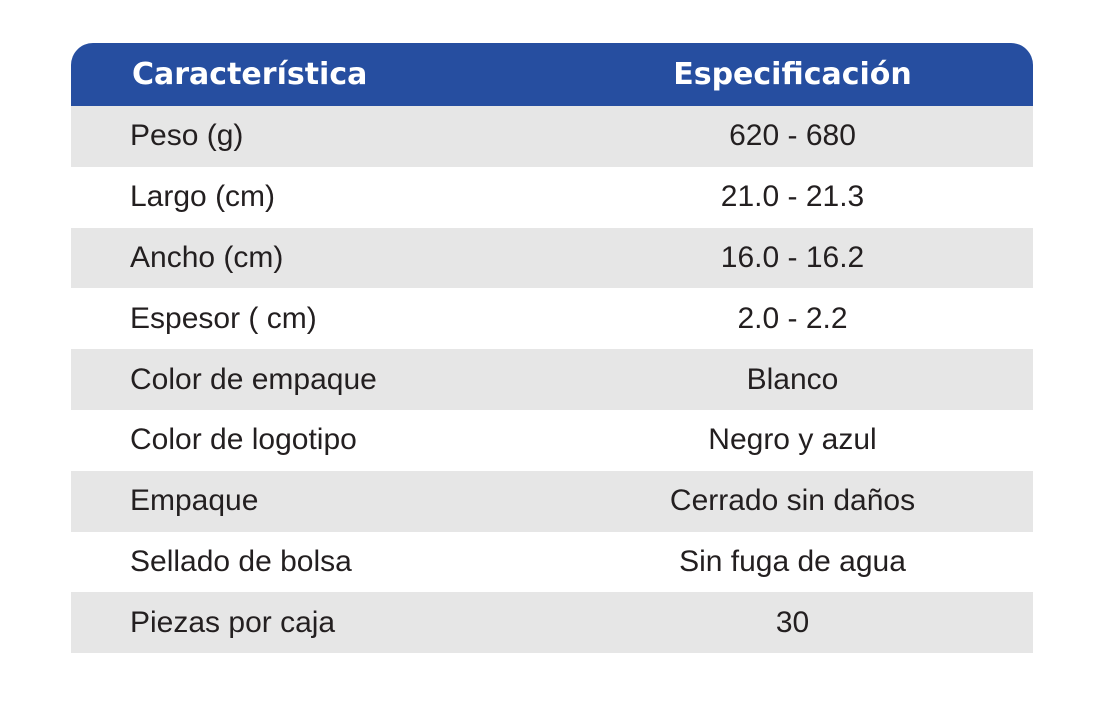 The height and width of the screenshot is (728, 1096). What do you see at coordinates (792, 257) in the screenshot?
I see `row-value: 16.0 - 16.2` at bounding box center [792, 257].